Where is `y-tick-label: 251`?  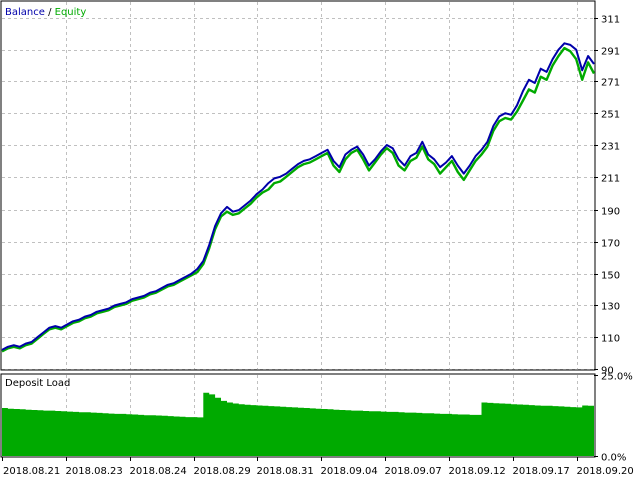
y-tick-label: 251 is located at coordinates (610, 115).